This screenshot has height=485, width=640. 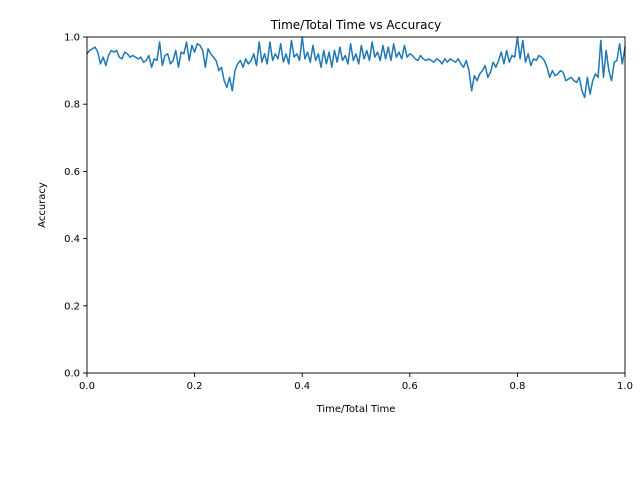 I want to click on x-tick-label: 0.6, so click(x=410, y=386).